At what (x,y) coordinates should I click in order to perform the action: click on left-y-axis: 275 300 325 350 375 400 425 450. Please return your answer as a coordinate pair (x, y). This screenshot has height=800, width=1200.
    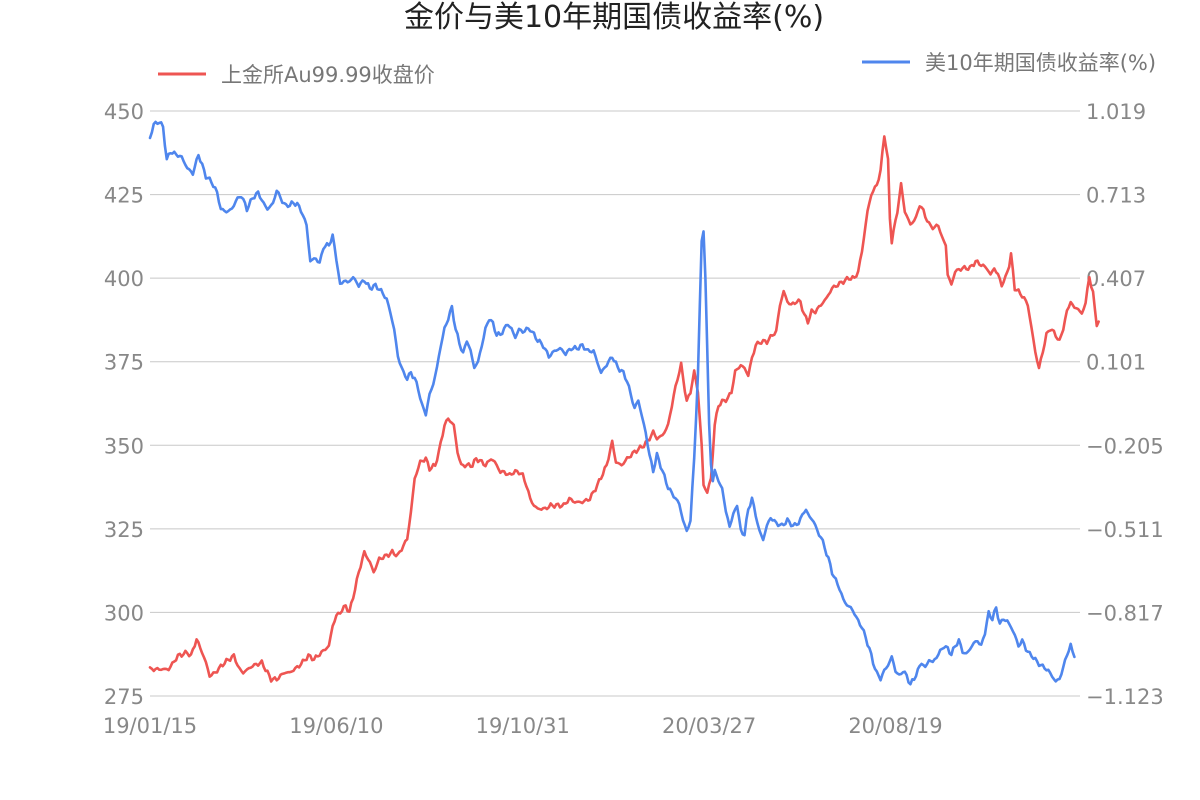
    Looking at the image, I should click on (124, 404).